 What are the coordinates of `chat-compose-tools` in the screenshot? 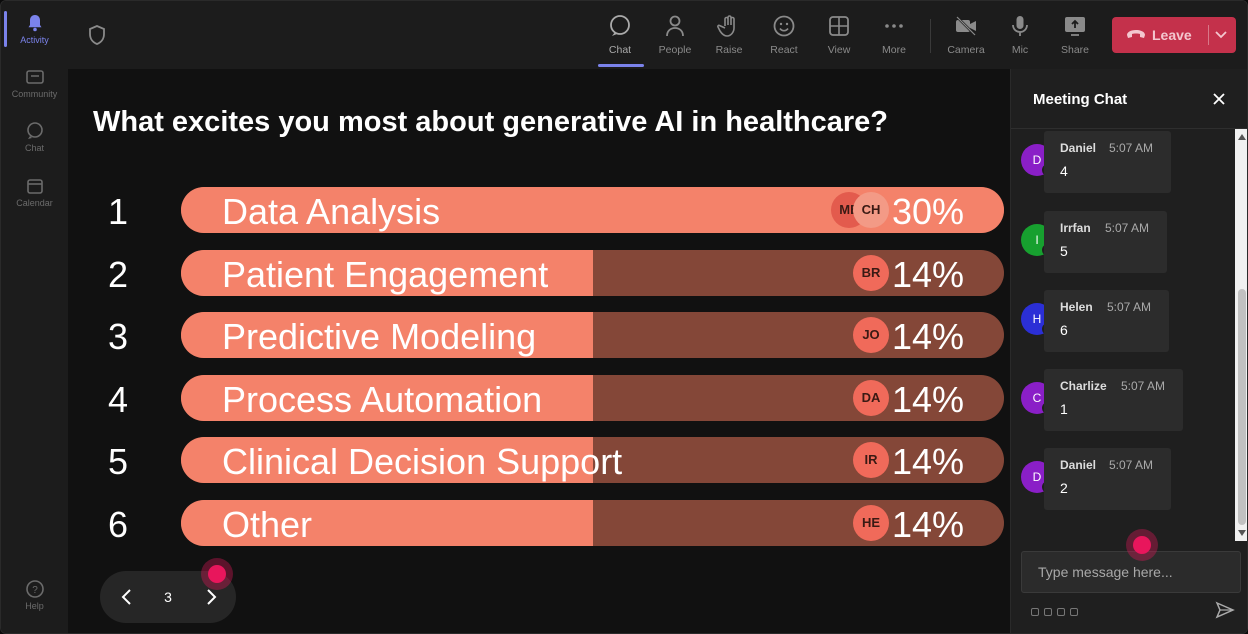 It's located at (1057, 612).